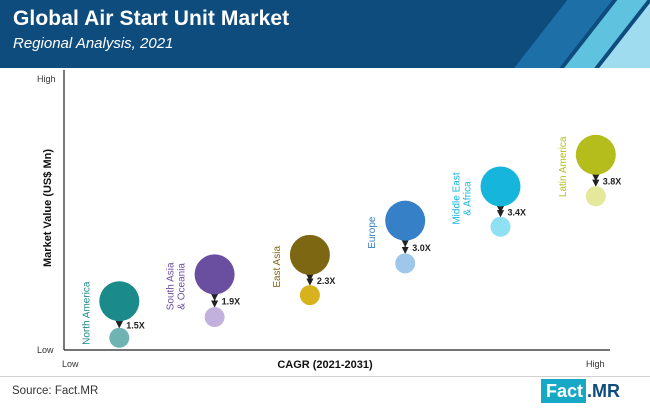 This screenshot has height=408, width=650. What do you see at coordinates (564, 391) in the screenshot?
I see `logo-text-fact: Fact` at bounding box center [564, 391].